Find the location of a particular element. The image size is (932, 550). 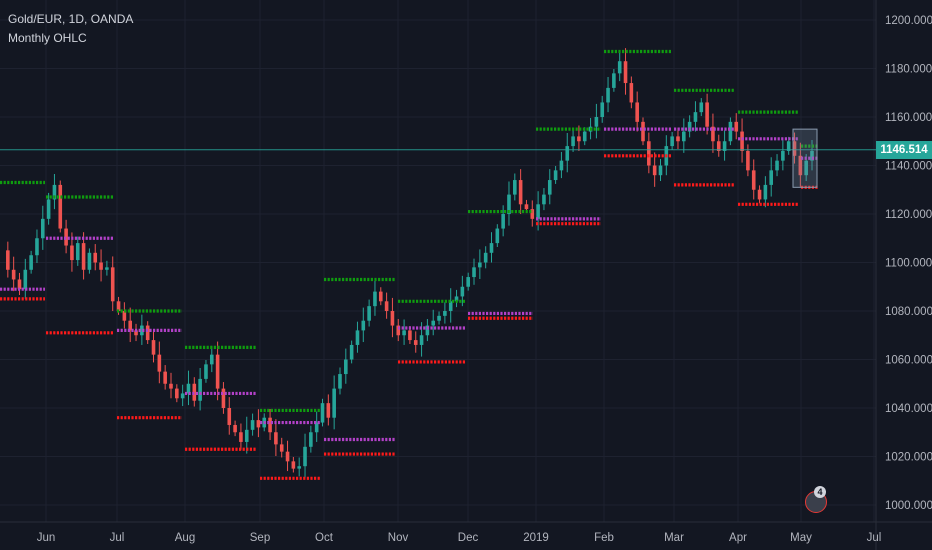

symbol-title: Gold/EUR, 1D, OANDA is located at coordinates (71, 19).